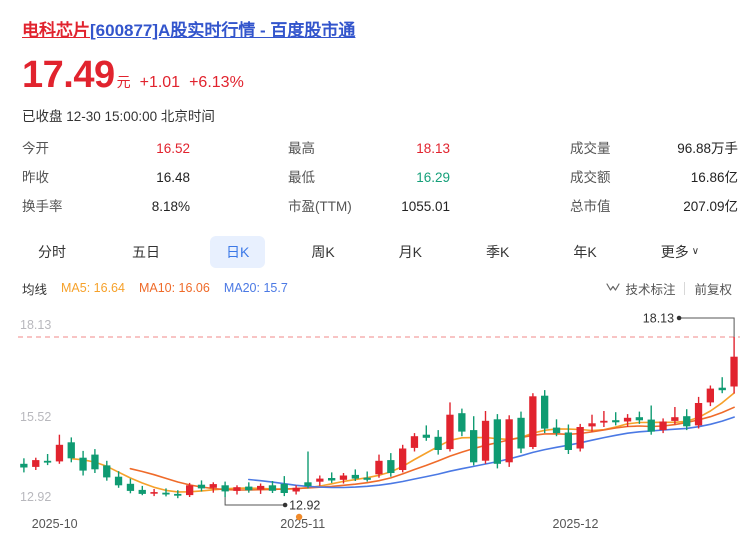 The width and height of the screenshot is (750, 543). Describe the element at coordinates (35, 289) in the screenshot. I see `ma-legend-title: 均线` at that location.